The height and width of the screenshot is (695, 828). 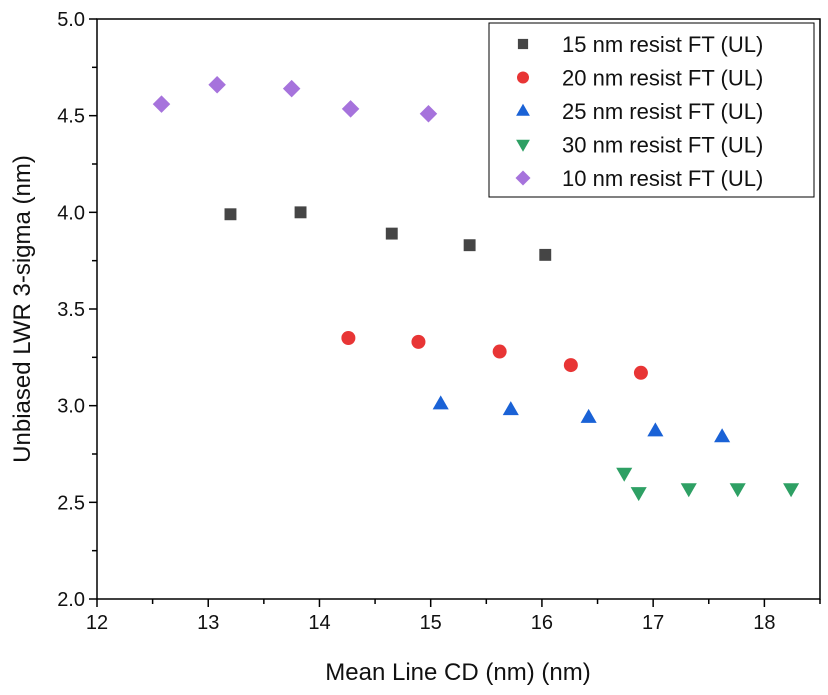 I want to click on legend-label: 10 nm resist FT (UL), so click(x=662, y=178).